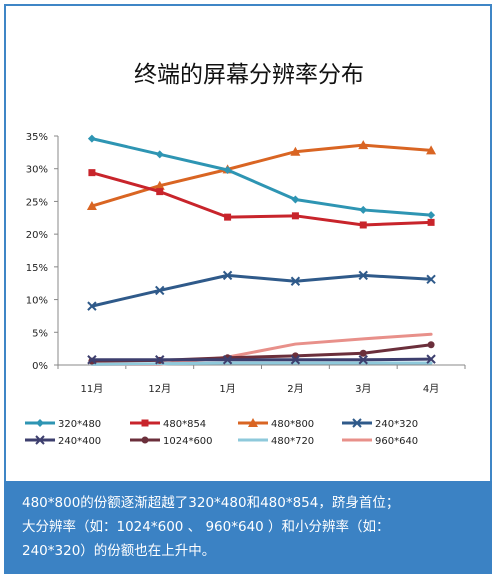  I want to click on y-tick-label: 10%, so click(37, 301).